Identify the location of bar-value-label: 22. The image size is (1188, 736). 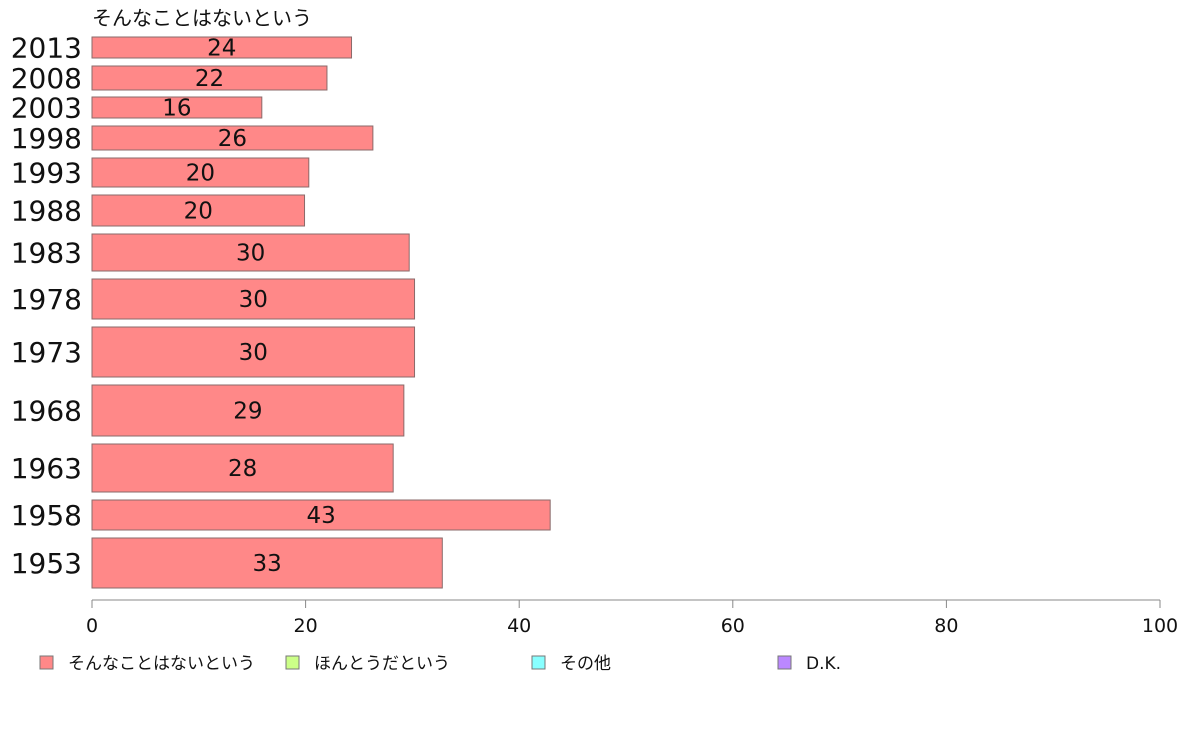
(209, 79).